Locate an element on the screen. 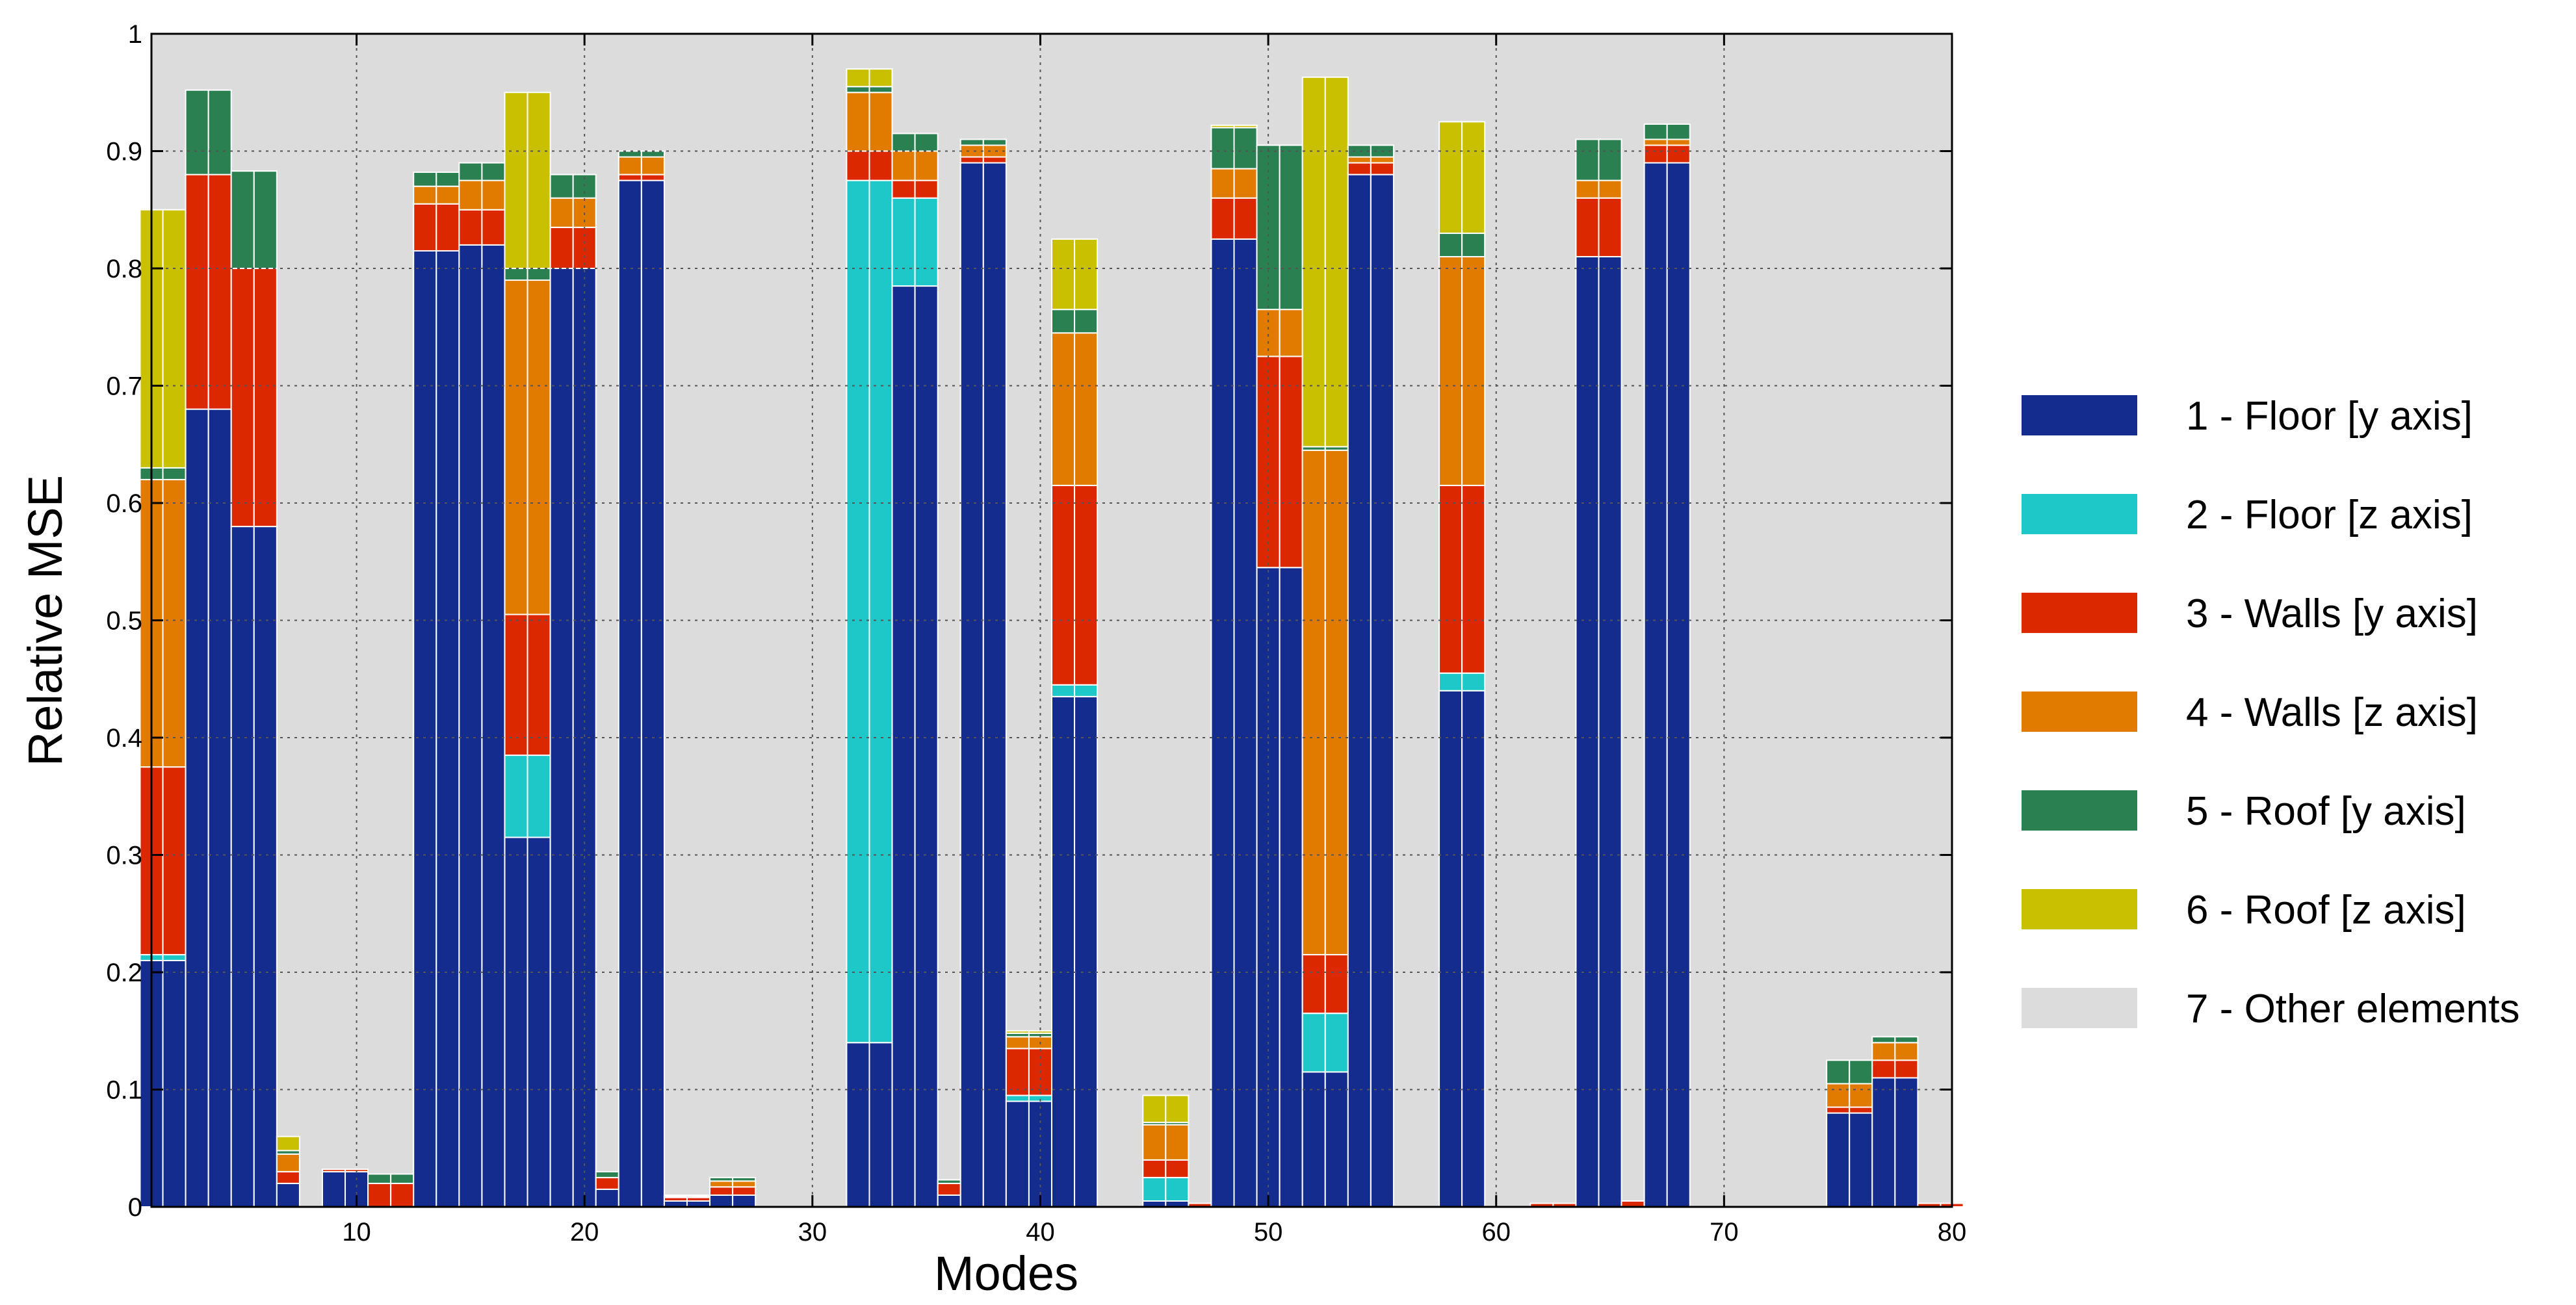  y-tick-label: 0.1 is located at coordinates (124, 1090).